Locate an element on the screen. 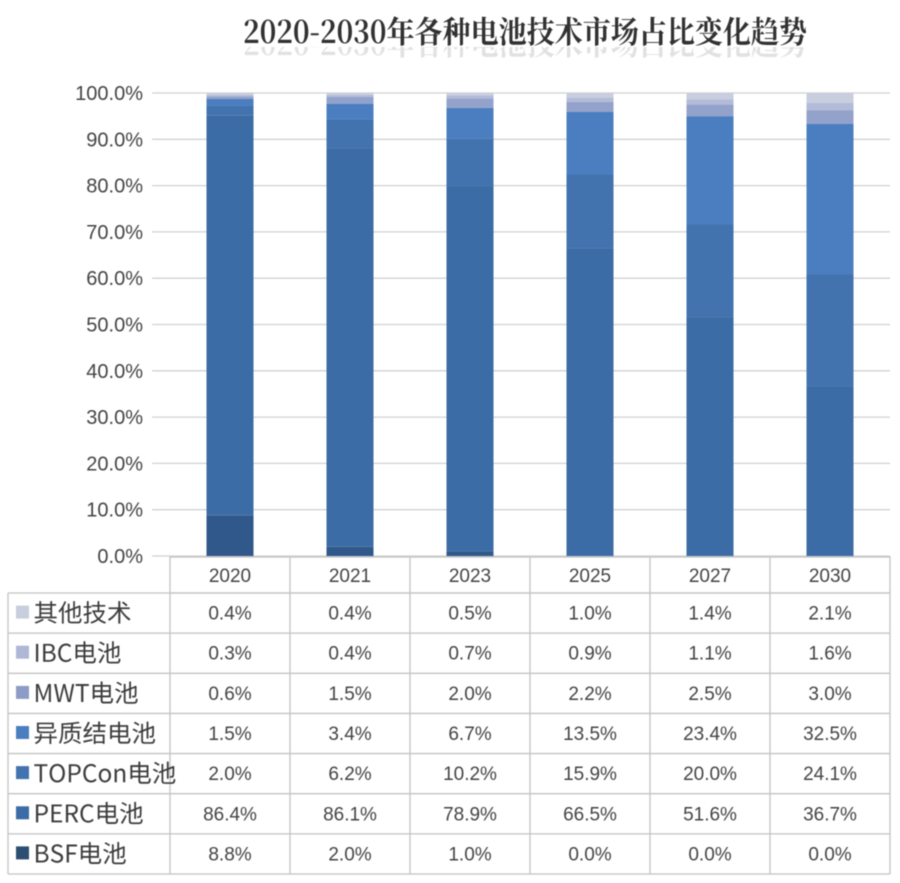 The image size is (900, 883). svg-text: 6.7% is located at coordinates (469, 734).